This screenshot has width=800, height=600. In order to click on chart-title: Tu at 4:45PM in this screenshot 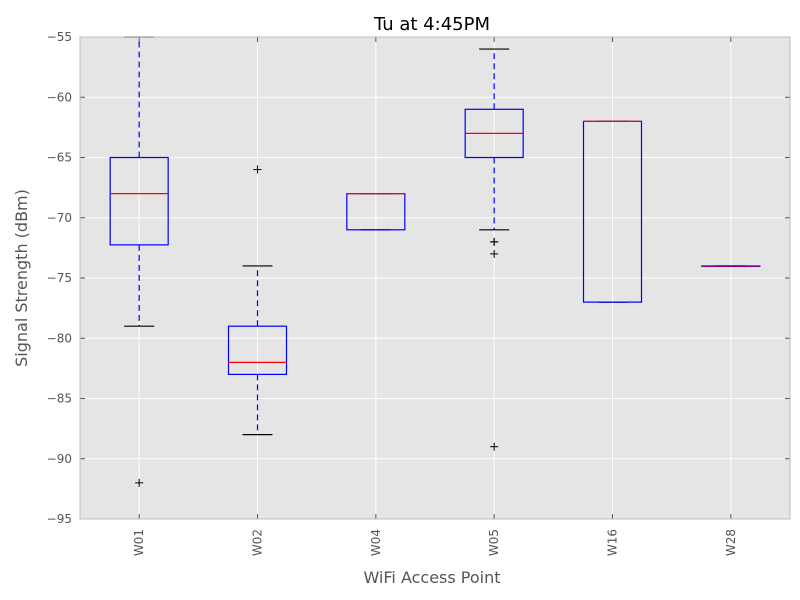, I will do `click(431, 24)`.